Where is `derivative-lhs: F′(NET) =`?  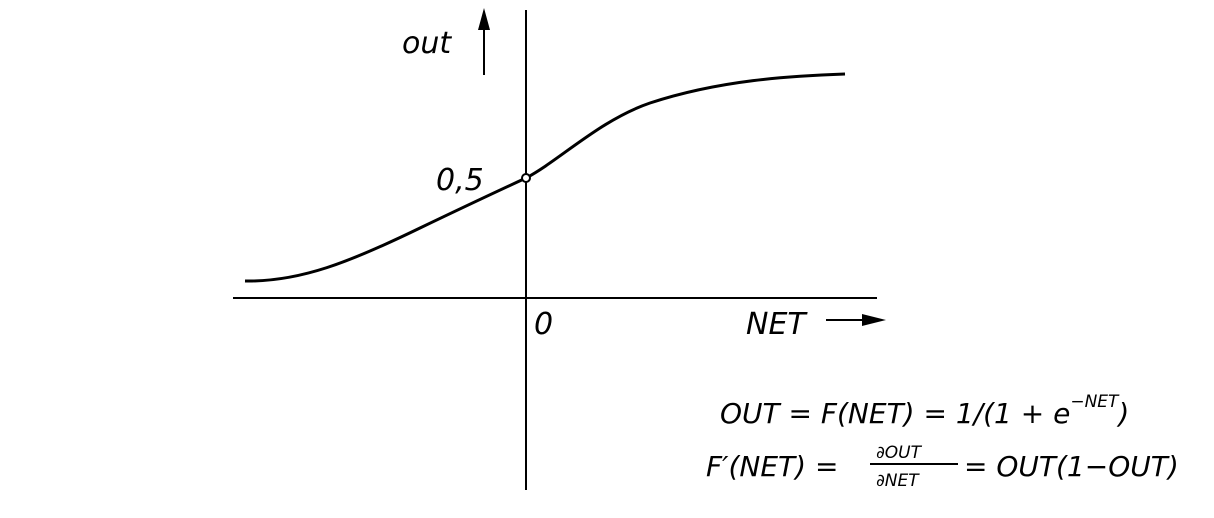 derivative-lhs: F′(NET) = is located at coordinates (772, 466).